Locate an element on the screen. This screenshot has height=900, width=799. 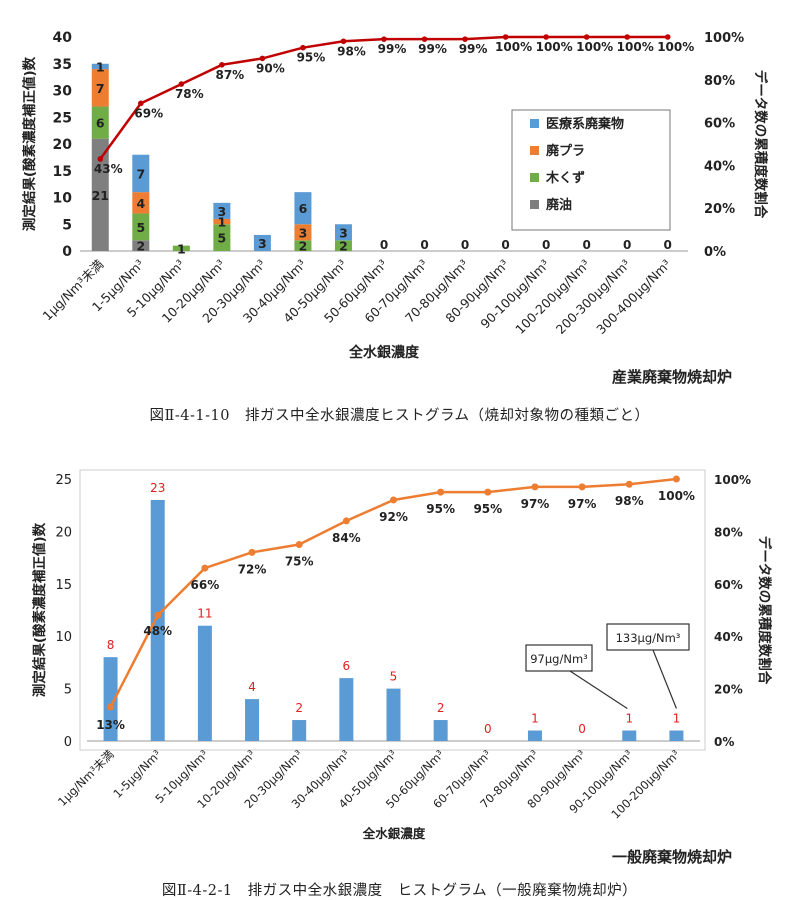
bar-segment-label: 5 is located at coordinates (222, 238).